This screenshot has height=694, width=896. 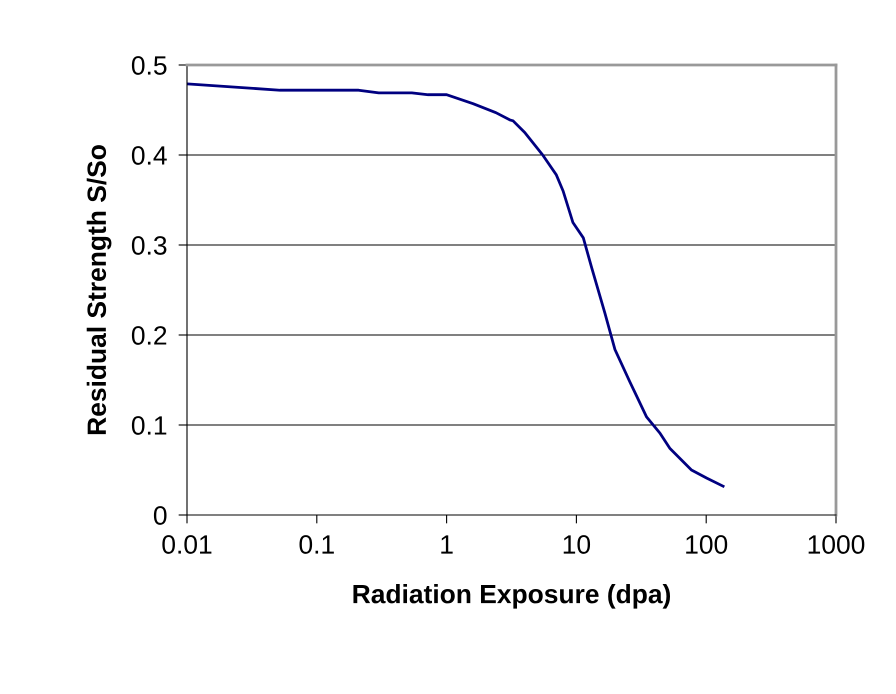 What do you see at coordinates (149, 245) in the screenshot?
I see `y-tick-label: 0.3` at bounding box center [149, 245].